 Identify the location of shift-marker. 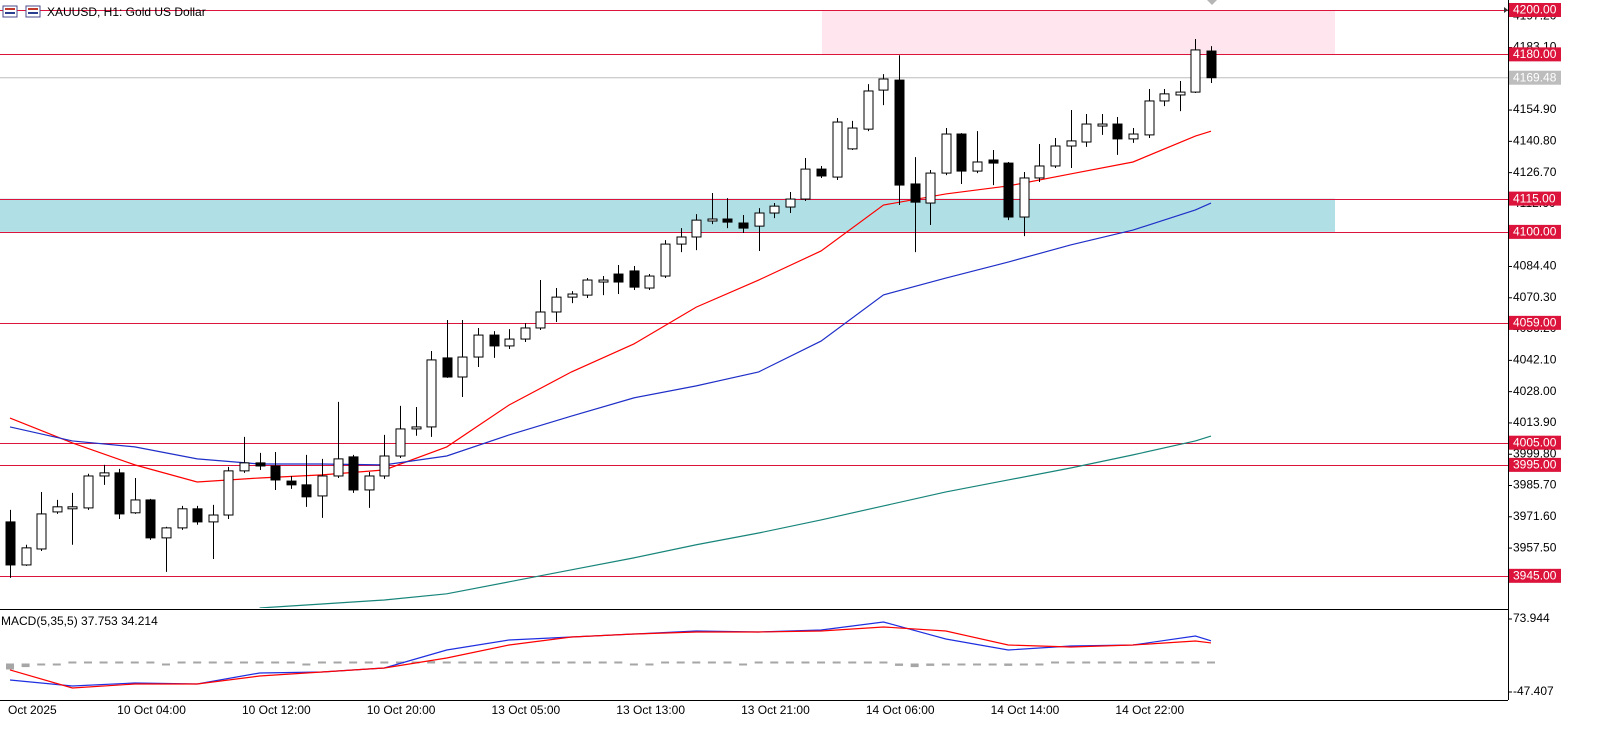
(1212, 2).